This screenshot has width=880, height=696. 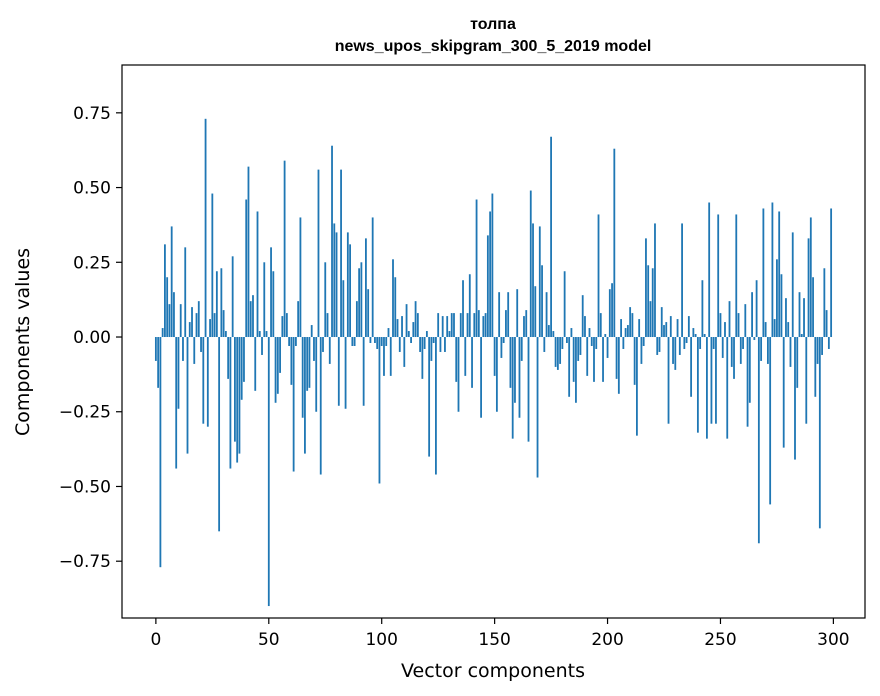 I want to click on x-tick-label: 300, so click(x=833, y=640).